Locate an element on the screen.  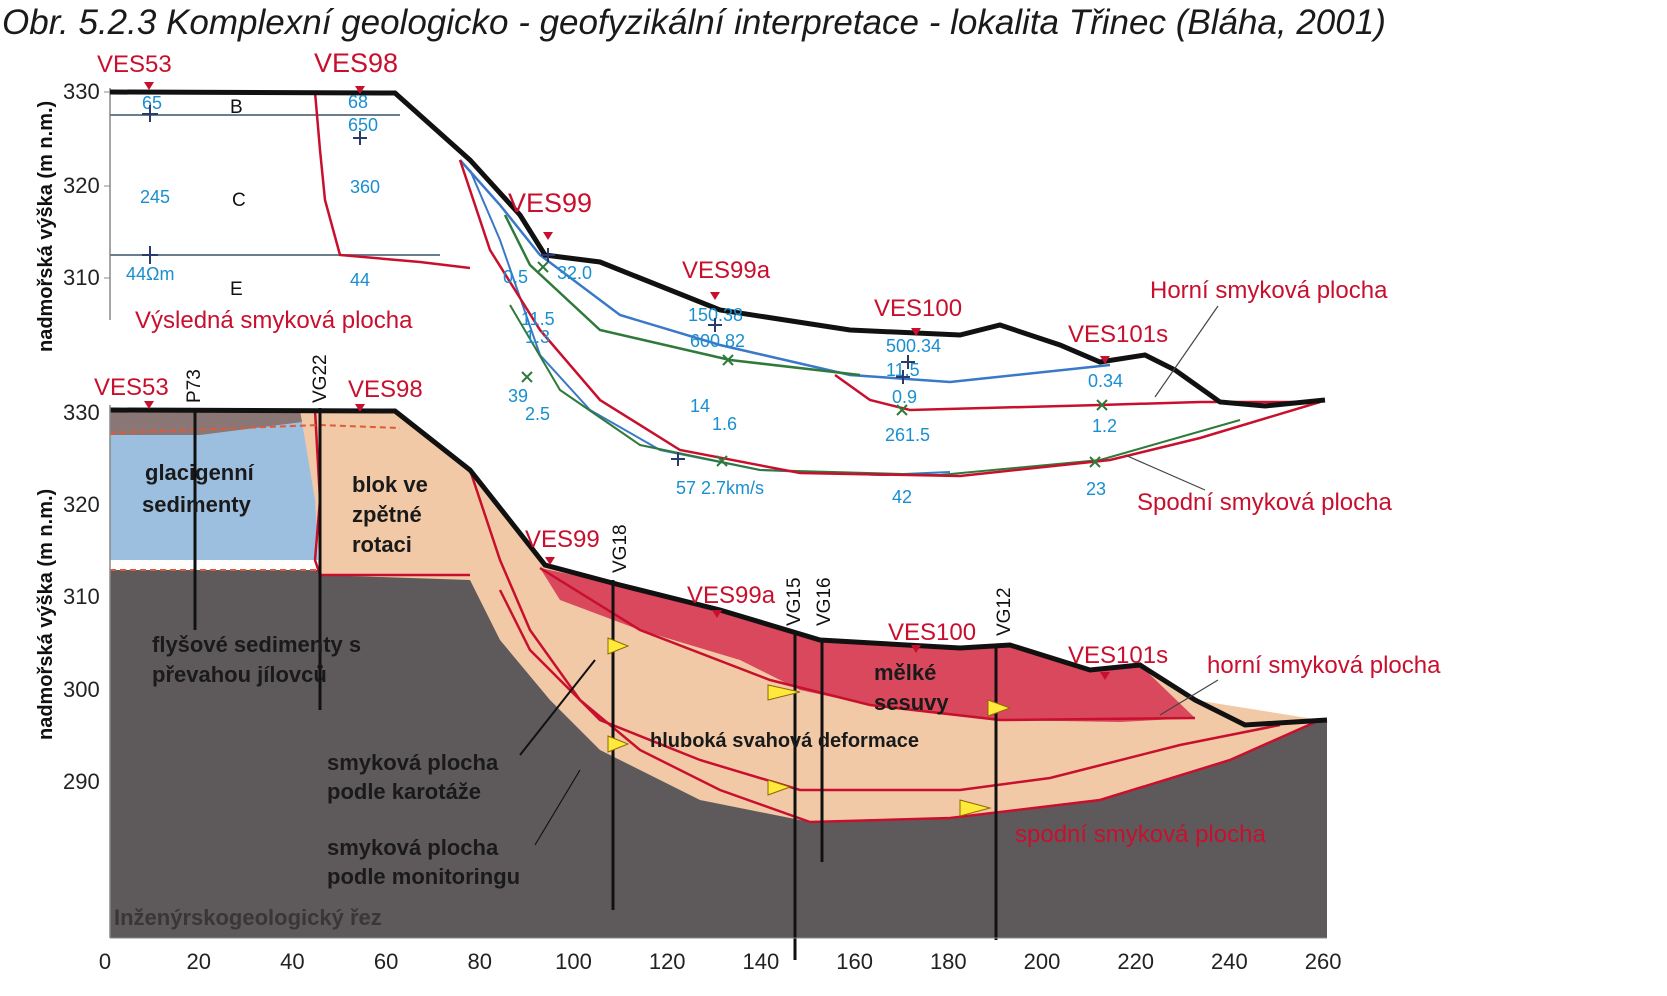
slip-label-spodni: Spodní smyková plocha is located at coordinates (1264, 502).